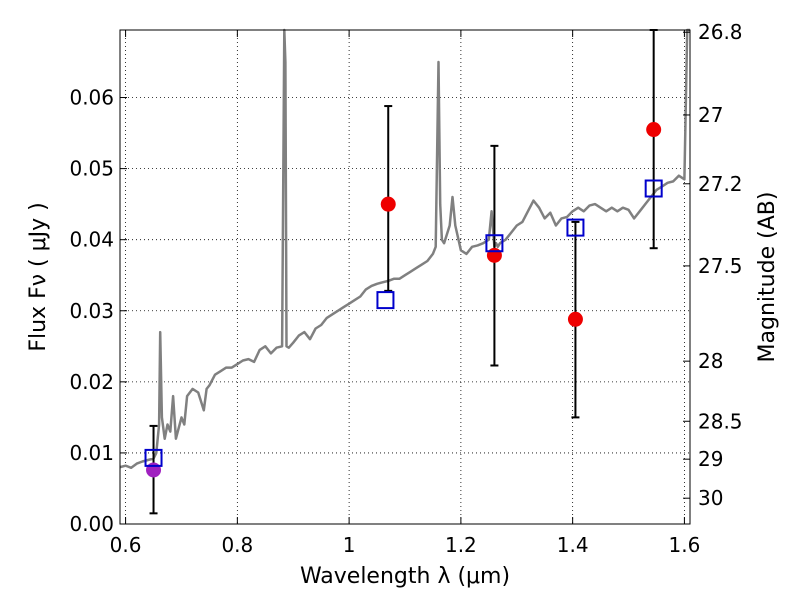 Image resolution: width=800 pixels, height=600 pixels. What do you see at coordinates (91, 453) in the screenshot?
I see `y-tick-label: 0.01` at bounding box center [91, 453].